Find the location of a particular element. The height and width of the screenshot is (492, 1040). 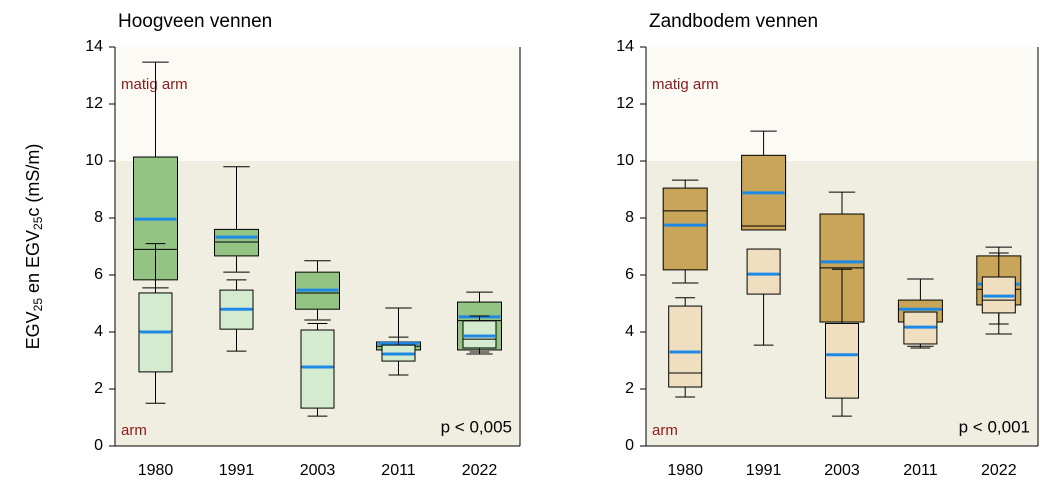

y-axis-label-part: c (mS/m) is located at coordinates (33, 180).